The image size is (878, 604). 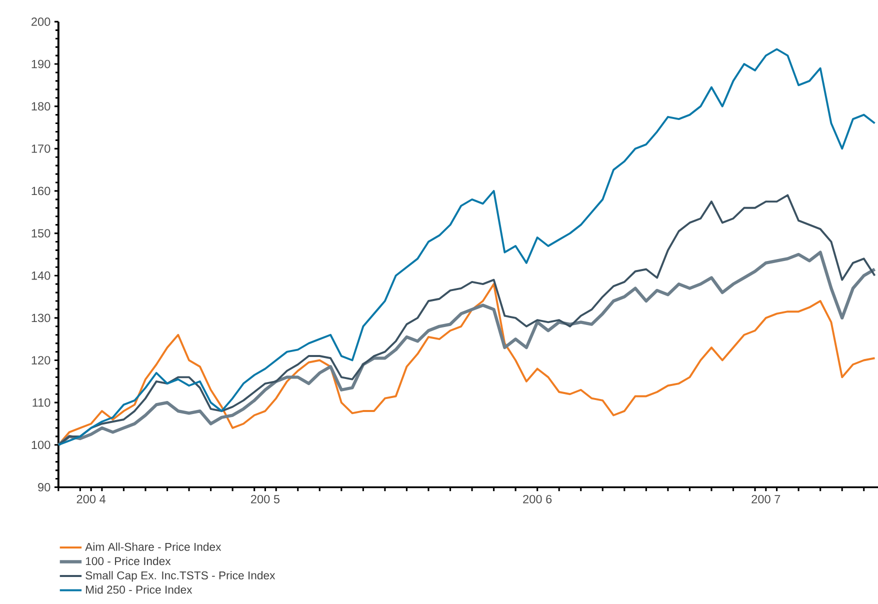 I want to click on y-tick-label: 150, so click(x=41, y=233).